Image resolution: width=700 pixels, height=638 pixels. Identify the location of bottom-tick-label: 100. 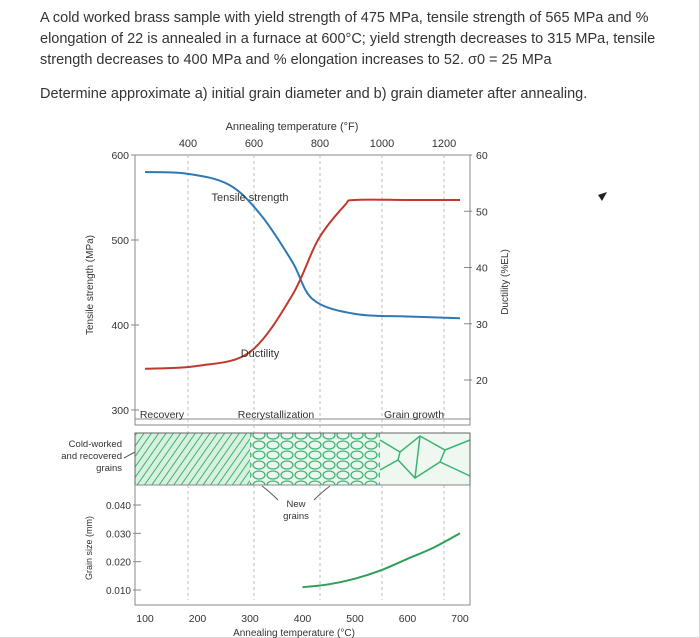
(145, 619).